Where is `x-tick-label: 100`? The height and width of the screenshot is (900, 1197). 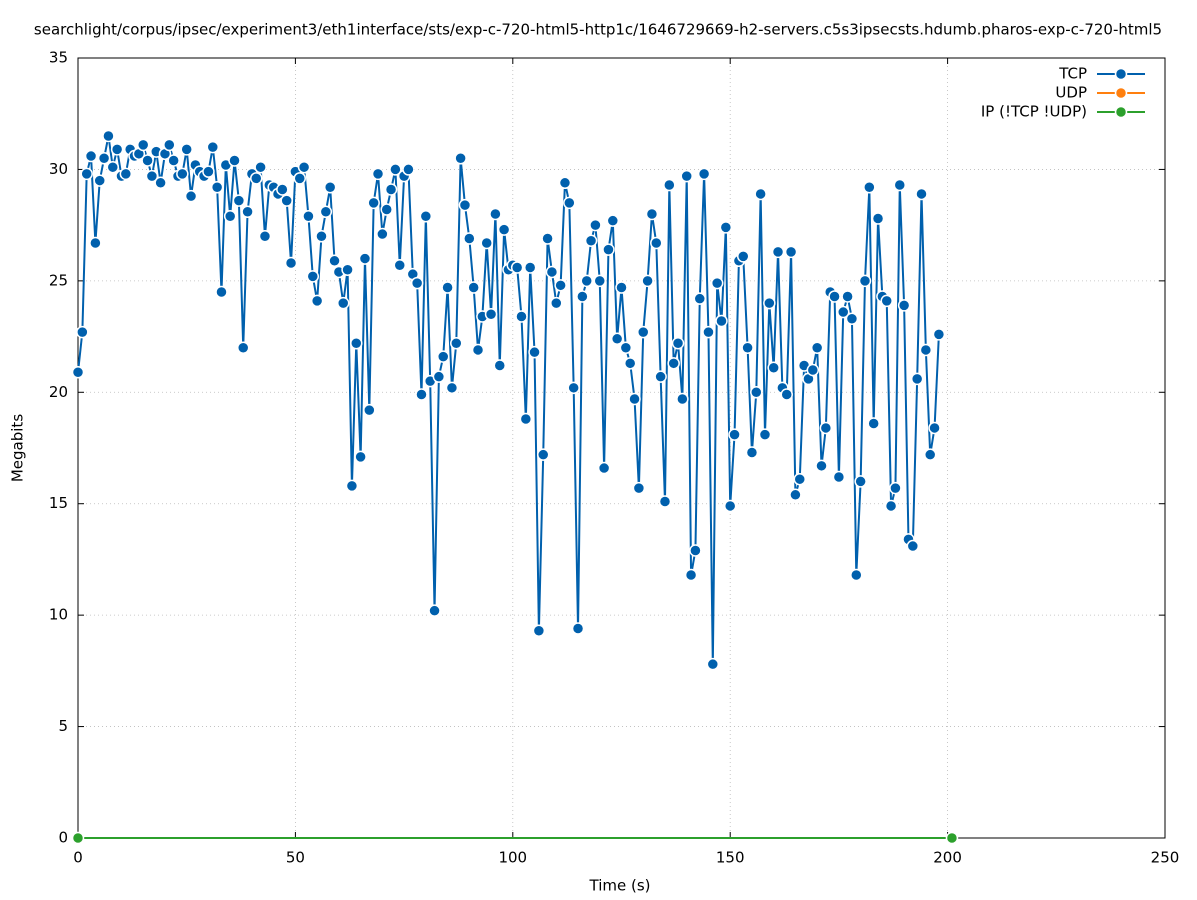 x-tick-label: 100 is located at coordinates (512, 858).